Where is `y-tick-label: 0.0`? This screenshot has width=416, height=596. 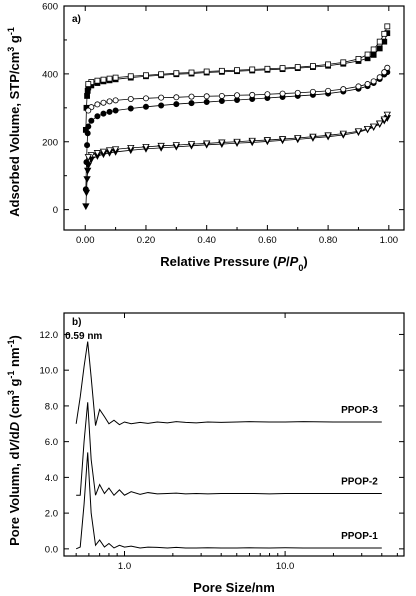
y-tick-label: 0.0 is located at coordinates (51, 549).